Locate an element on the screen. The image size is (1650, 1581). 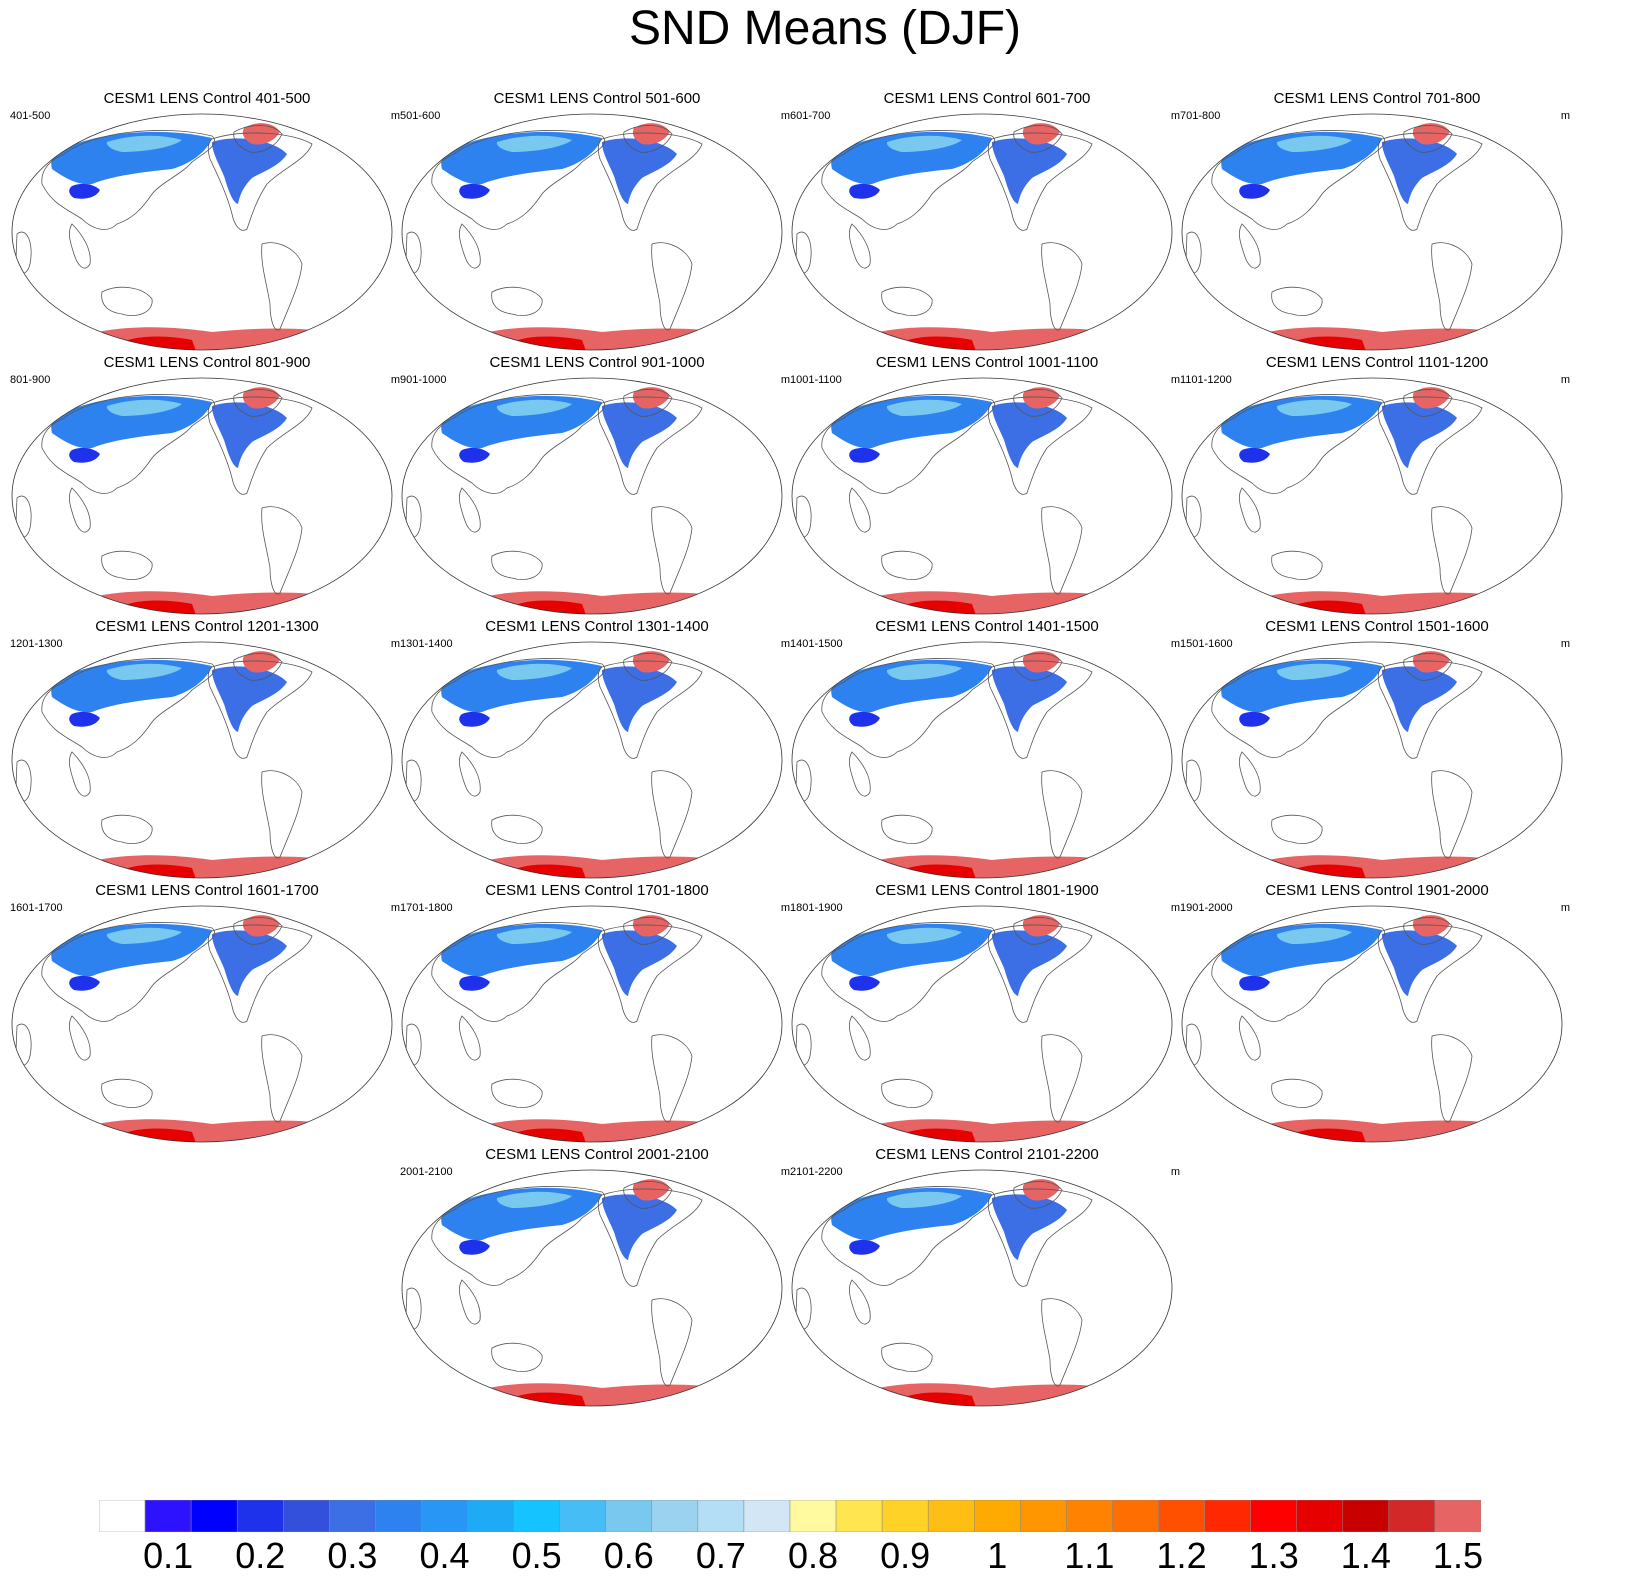
panel-period-label: 1901-2000 is located at coordinates (1206, 908).